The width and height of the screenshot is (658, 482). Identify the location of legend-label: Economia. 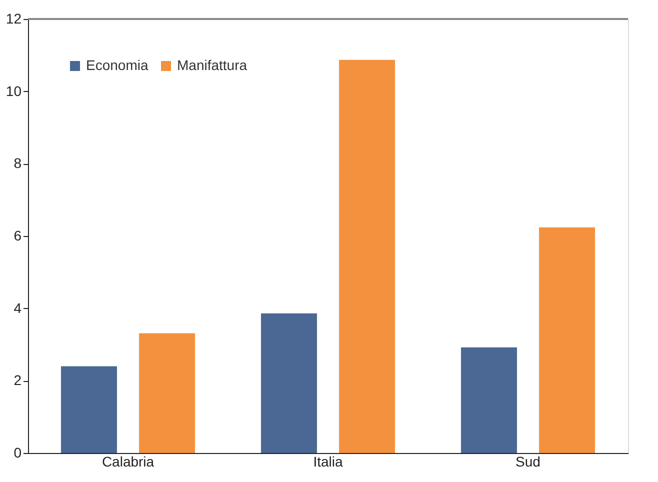
(117, 65).